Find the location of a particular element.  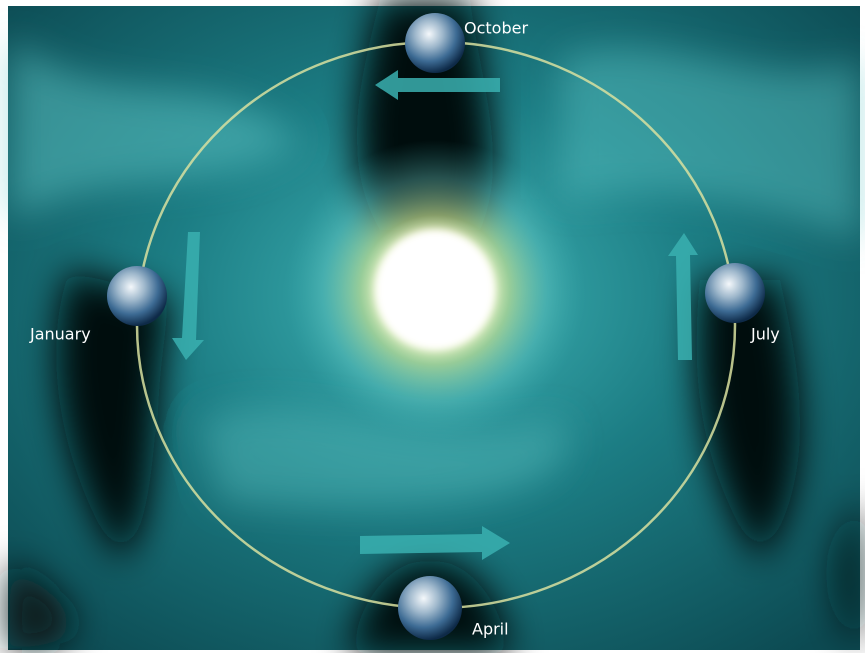

month-label: July is located at coordinates (765, 334).